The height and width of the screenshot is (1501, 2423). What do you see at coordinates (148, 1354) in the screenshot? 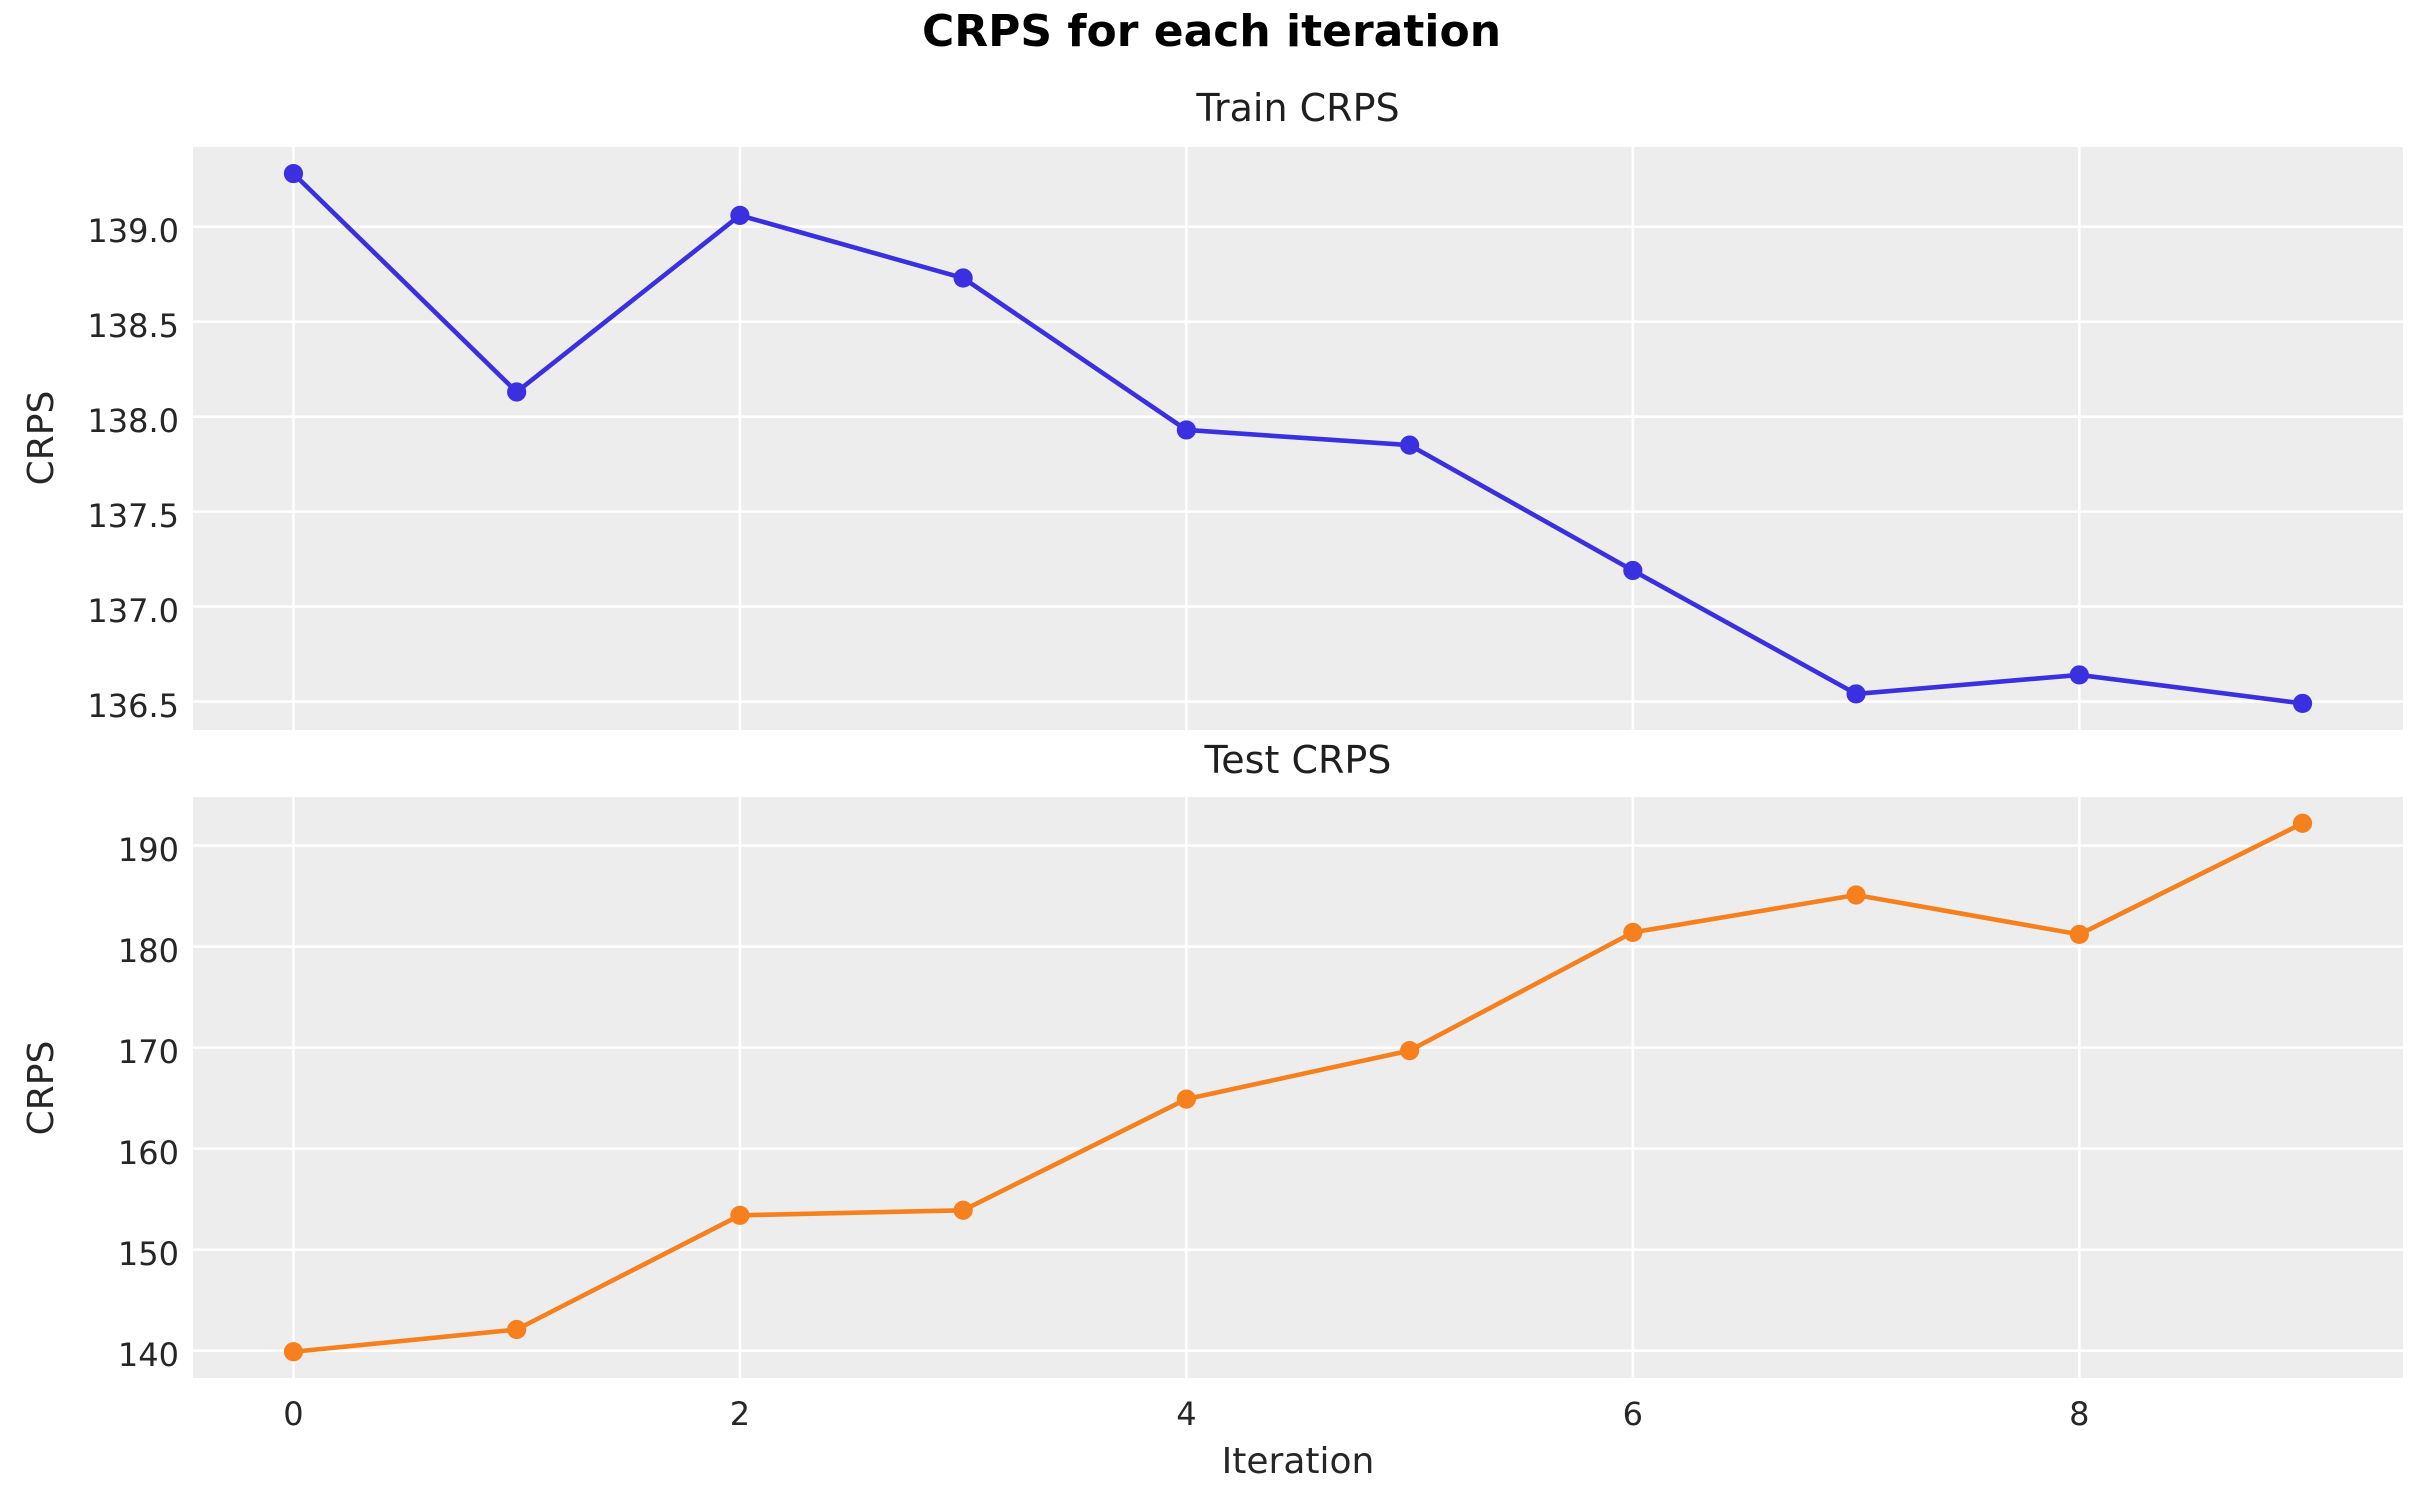
I see `test-ytick-label: 140` at bounding box center [148, 1354].